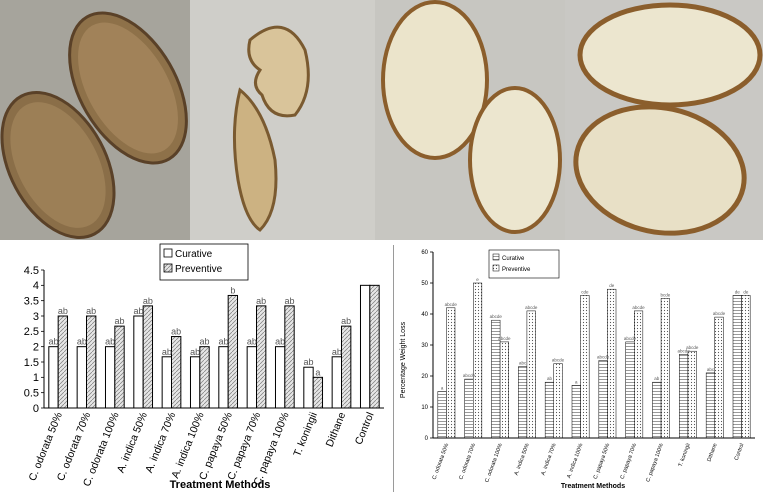  I want to click on chart-legend: Curative Preventive, so click(204, 262).